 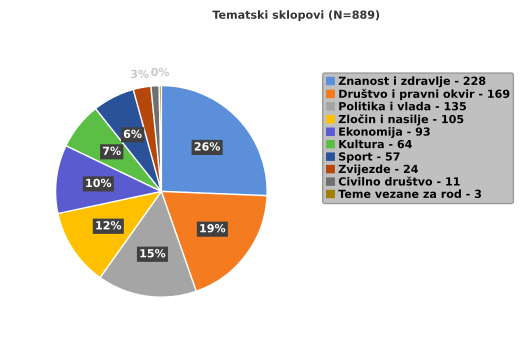 What do you see at coordinates (412, 82) in the screenshot?
I see `legend-label: Znanost i zdravlje - 228` at bounding box center [412, 82].